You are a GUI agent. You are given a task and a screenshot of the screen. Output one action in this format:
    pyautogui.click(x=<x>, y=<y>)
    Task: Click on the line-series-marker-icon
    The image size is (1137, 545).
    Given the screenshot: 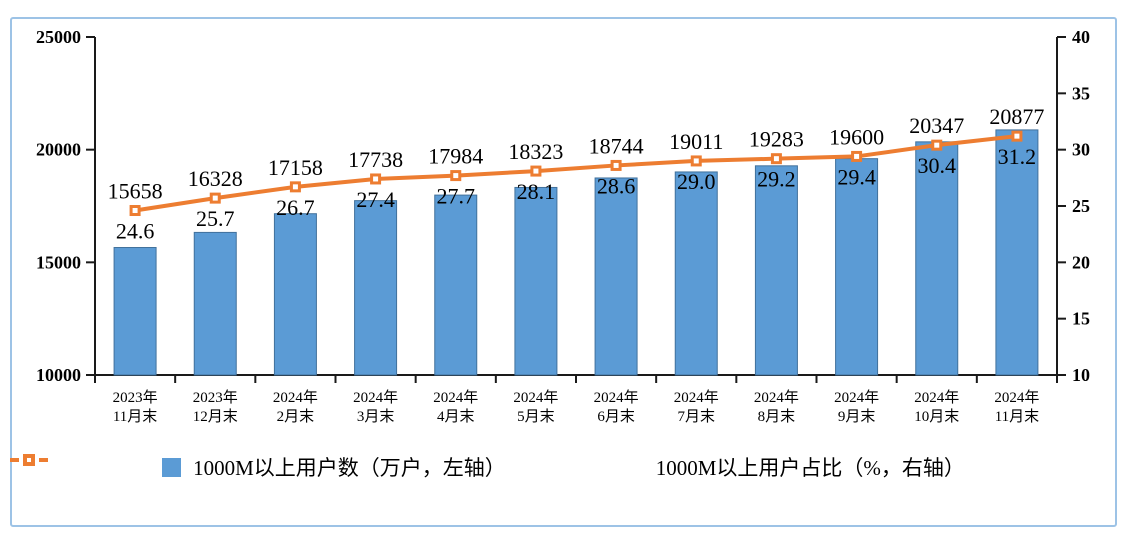 What is the action you would take?
    pyautogui.click(x=29, y=460)
    